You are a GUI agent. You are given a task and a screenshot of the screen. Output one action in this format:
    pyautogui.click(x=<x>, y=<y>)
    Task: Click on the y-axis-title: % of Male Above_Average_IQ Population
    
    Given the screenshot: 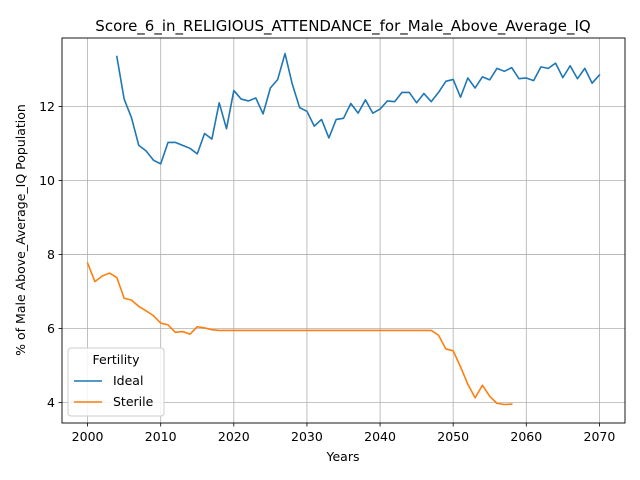 What is the action you would take?
    pyautogui.click(x=20, y=230)
    